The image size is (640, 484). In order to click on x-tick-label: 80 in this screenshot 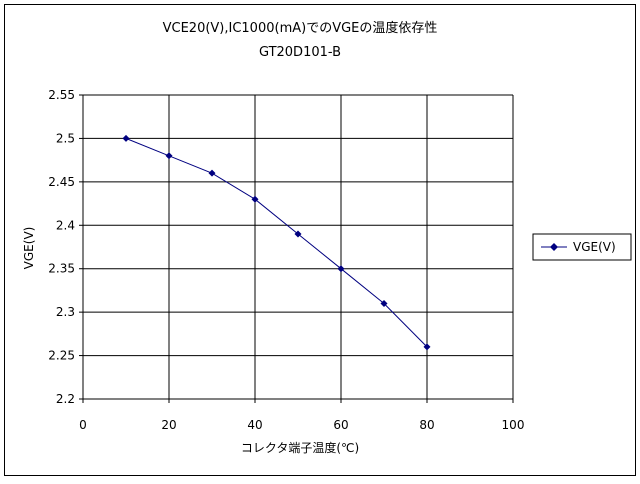, I will do `click(426, 425)`.